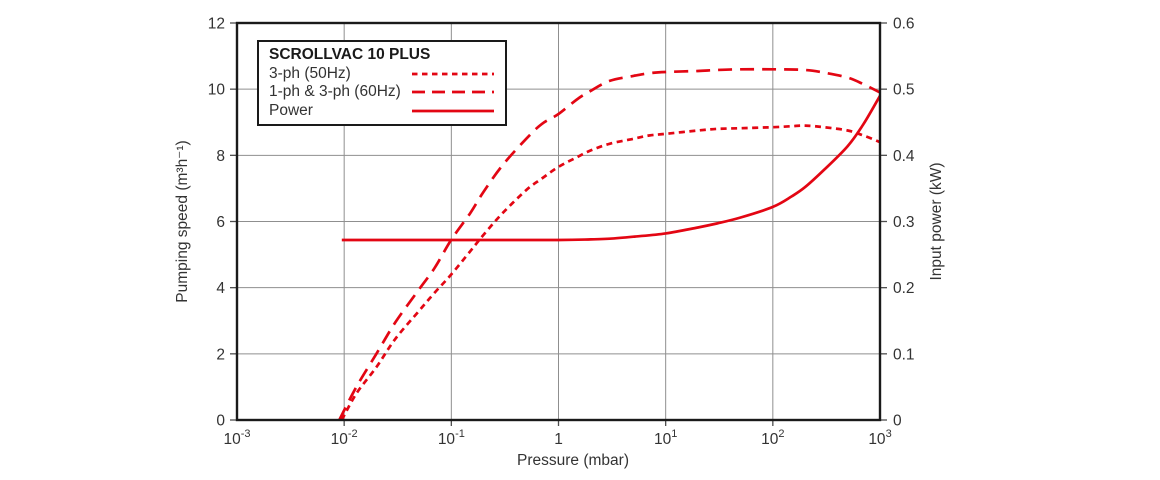  I want to click on y-right-tick-label: 0.1, so click(904, 354).